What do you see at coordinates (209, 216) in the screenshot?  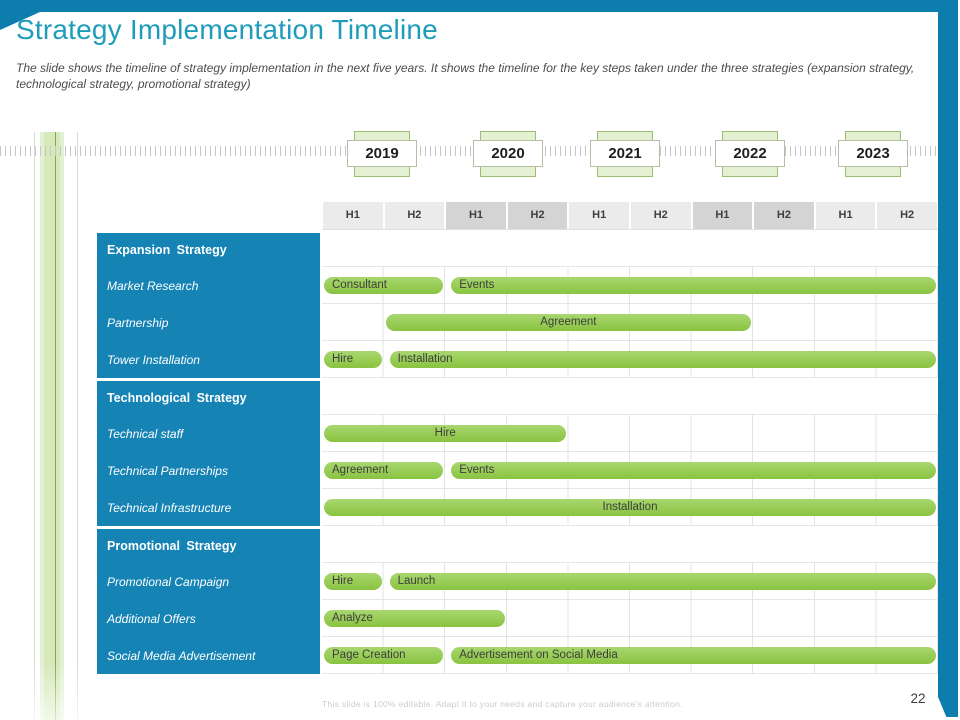 I see `gantt-header-corner` at bounding box center [209, 216].